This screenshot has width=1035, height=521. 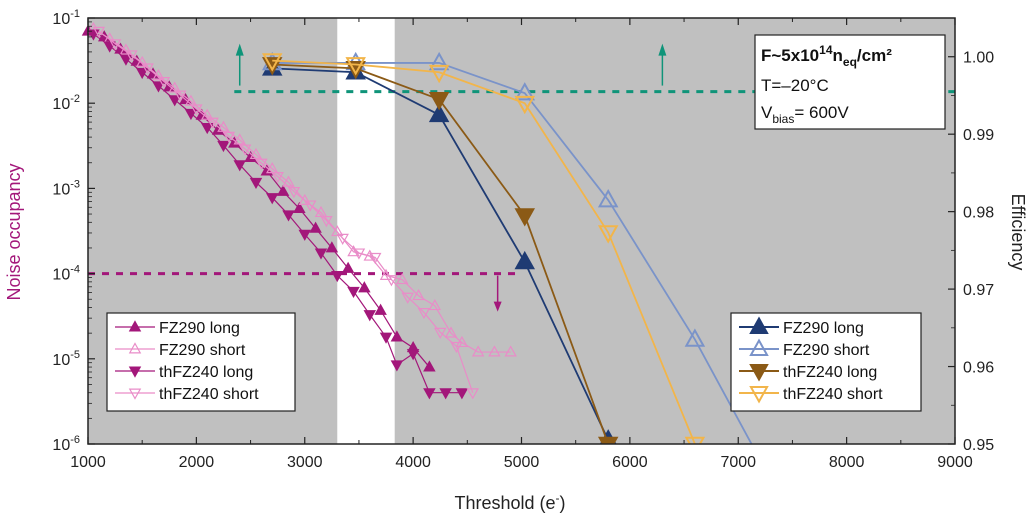 I want to click on y-left-tick-label: 10⁻⁴, so click(x=66, y=274).